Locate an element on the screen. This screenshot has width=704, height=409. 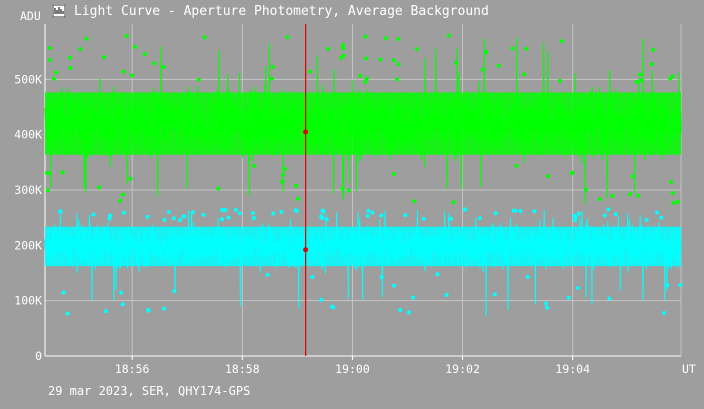
cursor-marker is located at coordinates (306, 132).